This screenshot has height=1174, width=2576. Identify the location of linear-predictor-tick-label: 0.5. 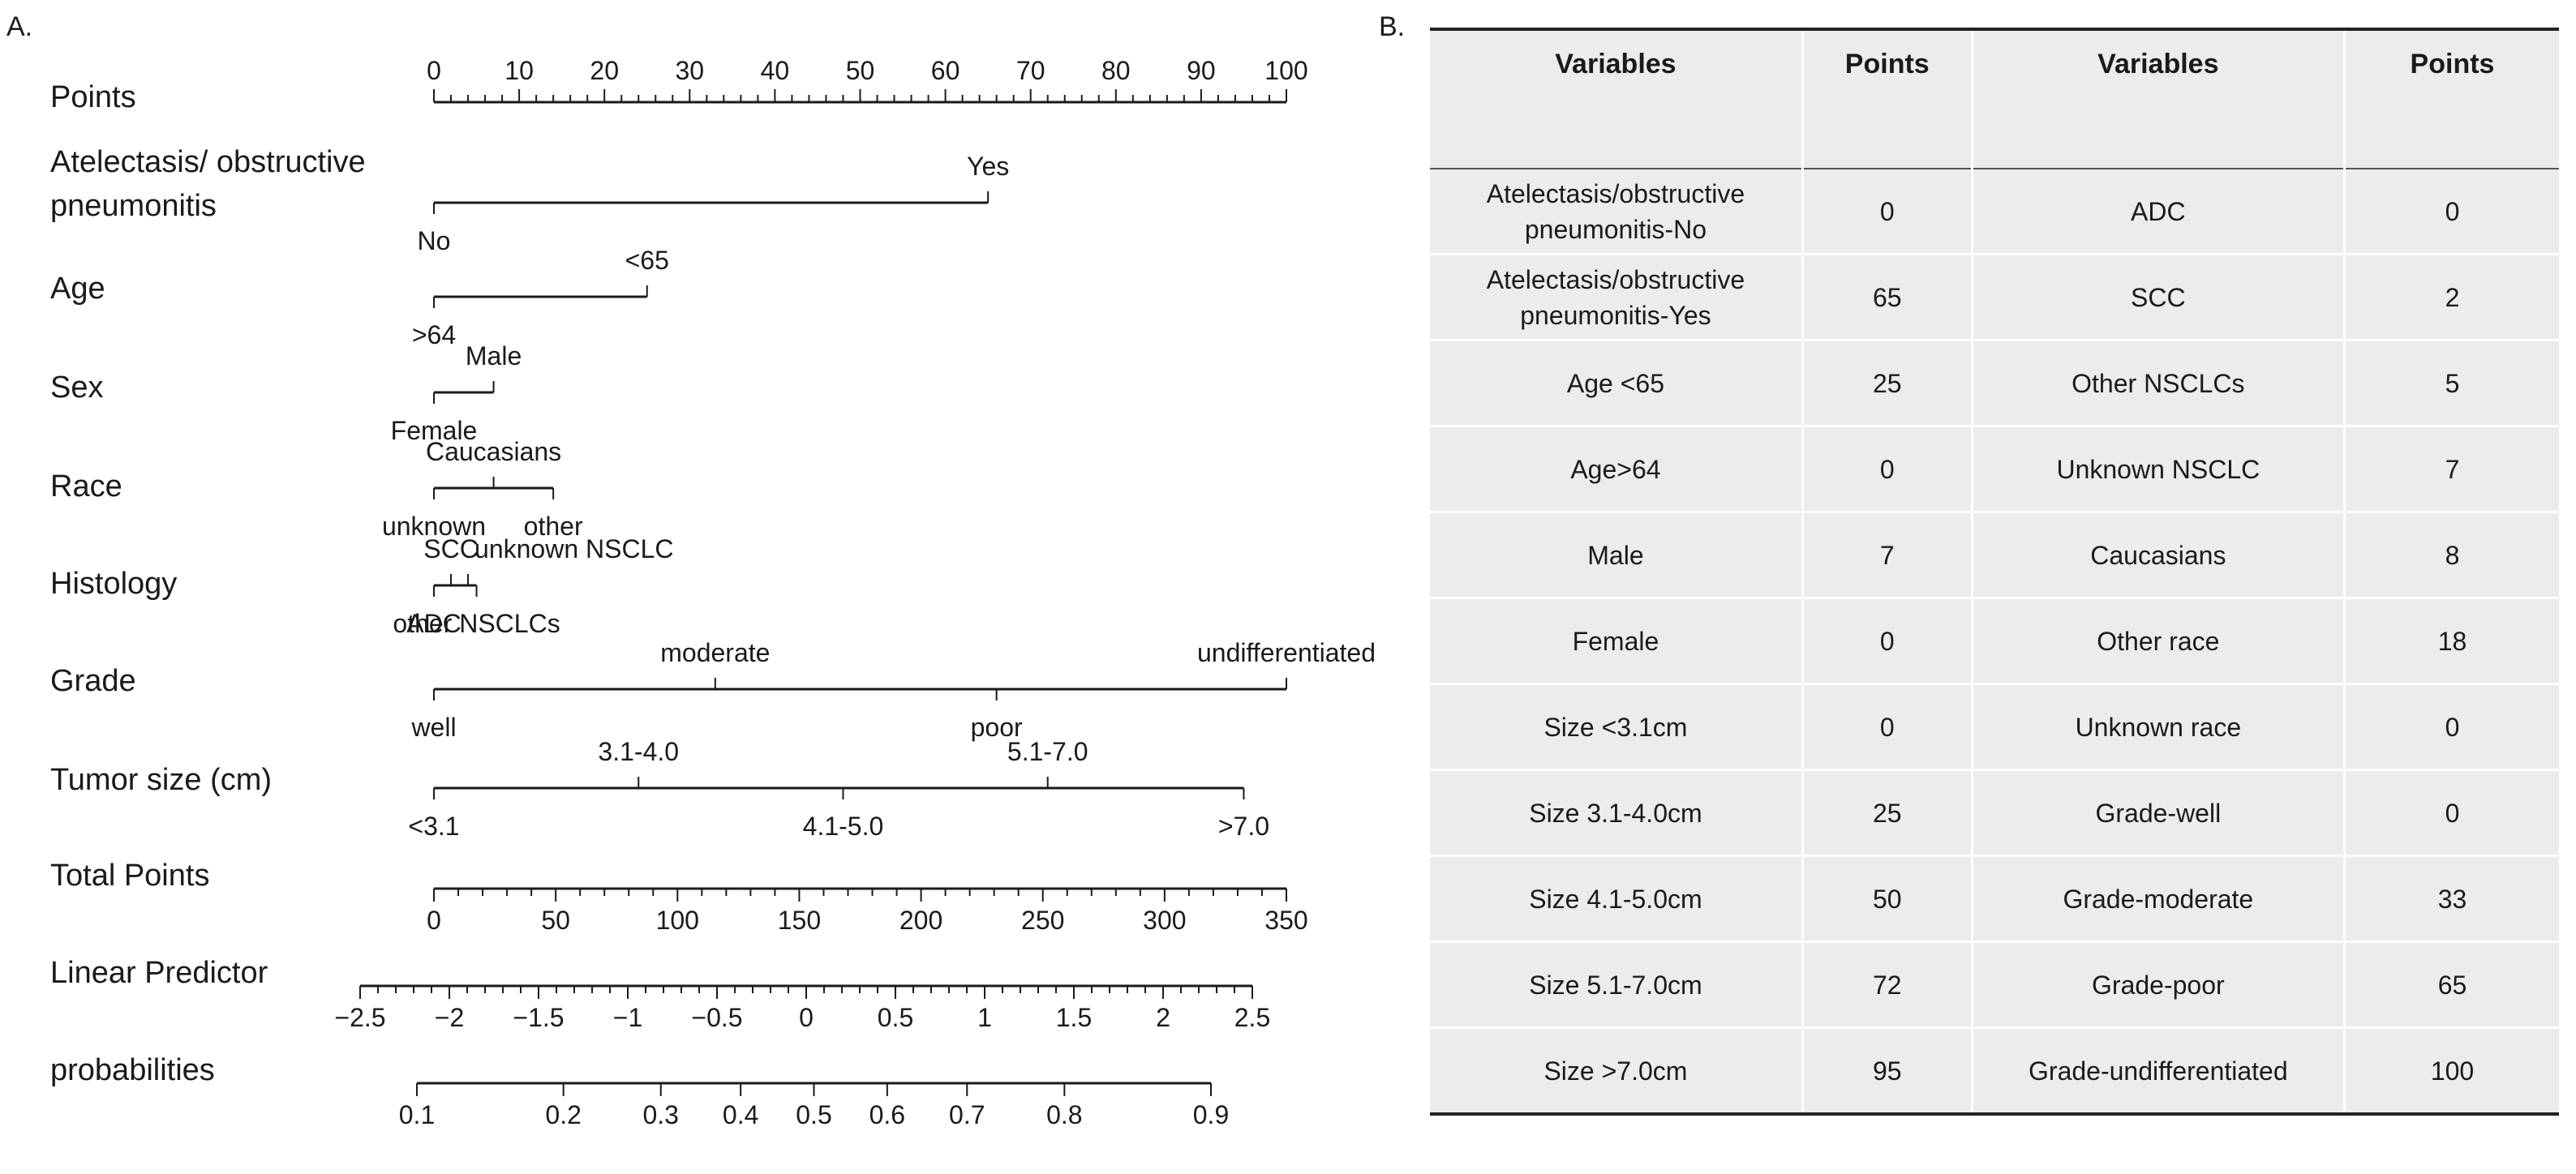
(895, 1017).